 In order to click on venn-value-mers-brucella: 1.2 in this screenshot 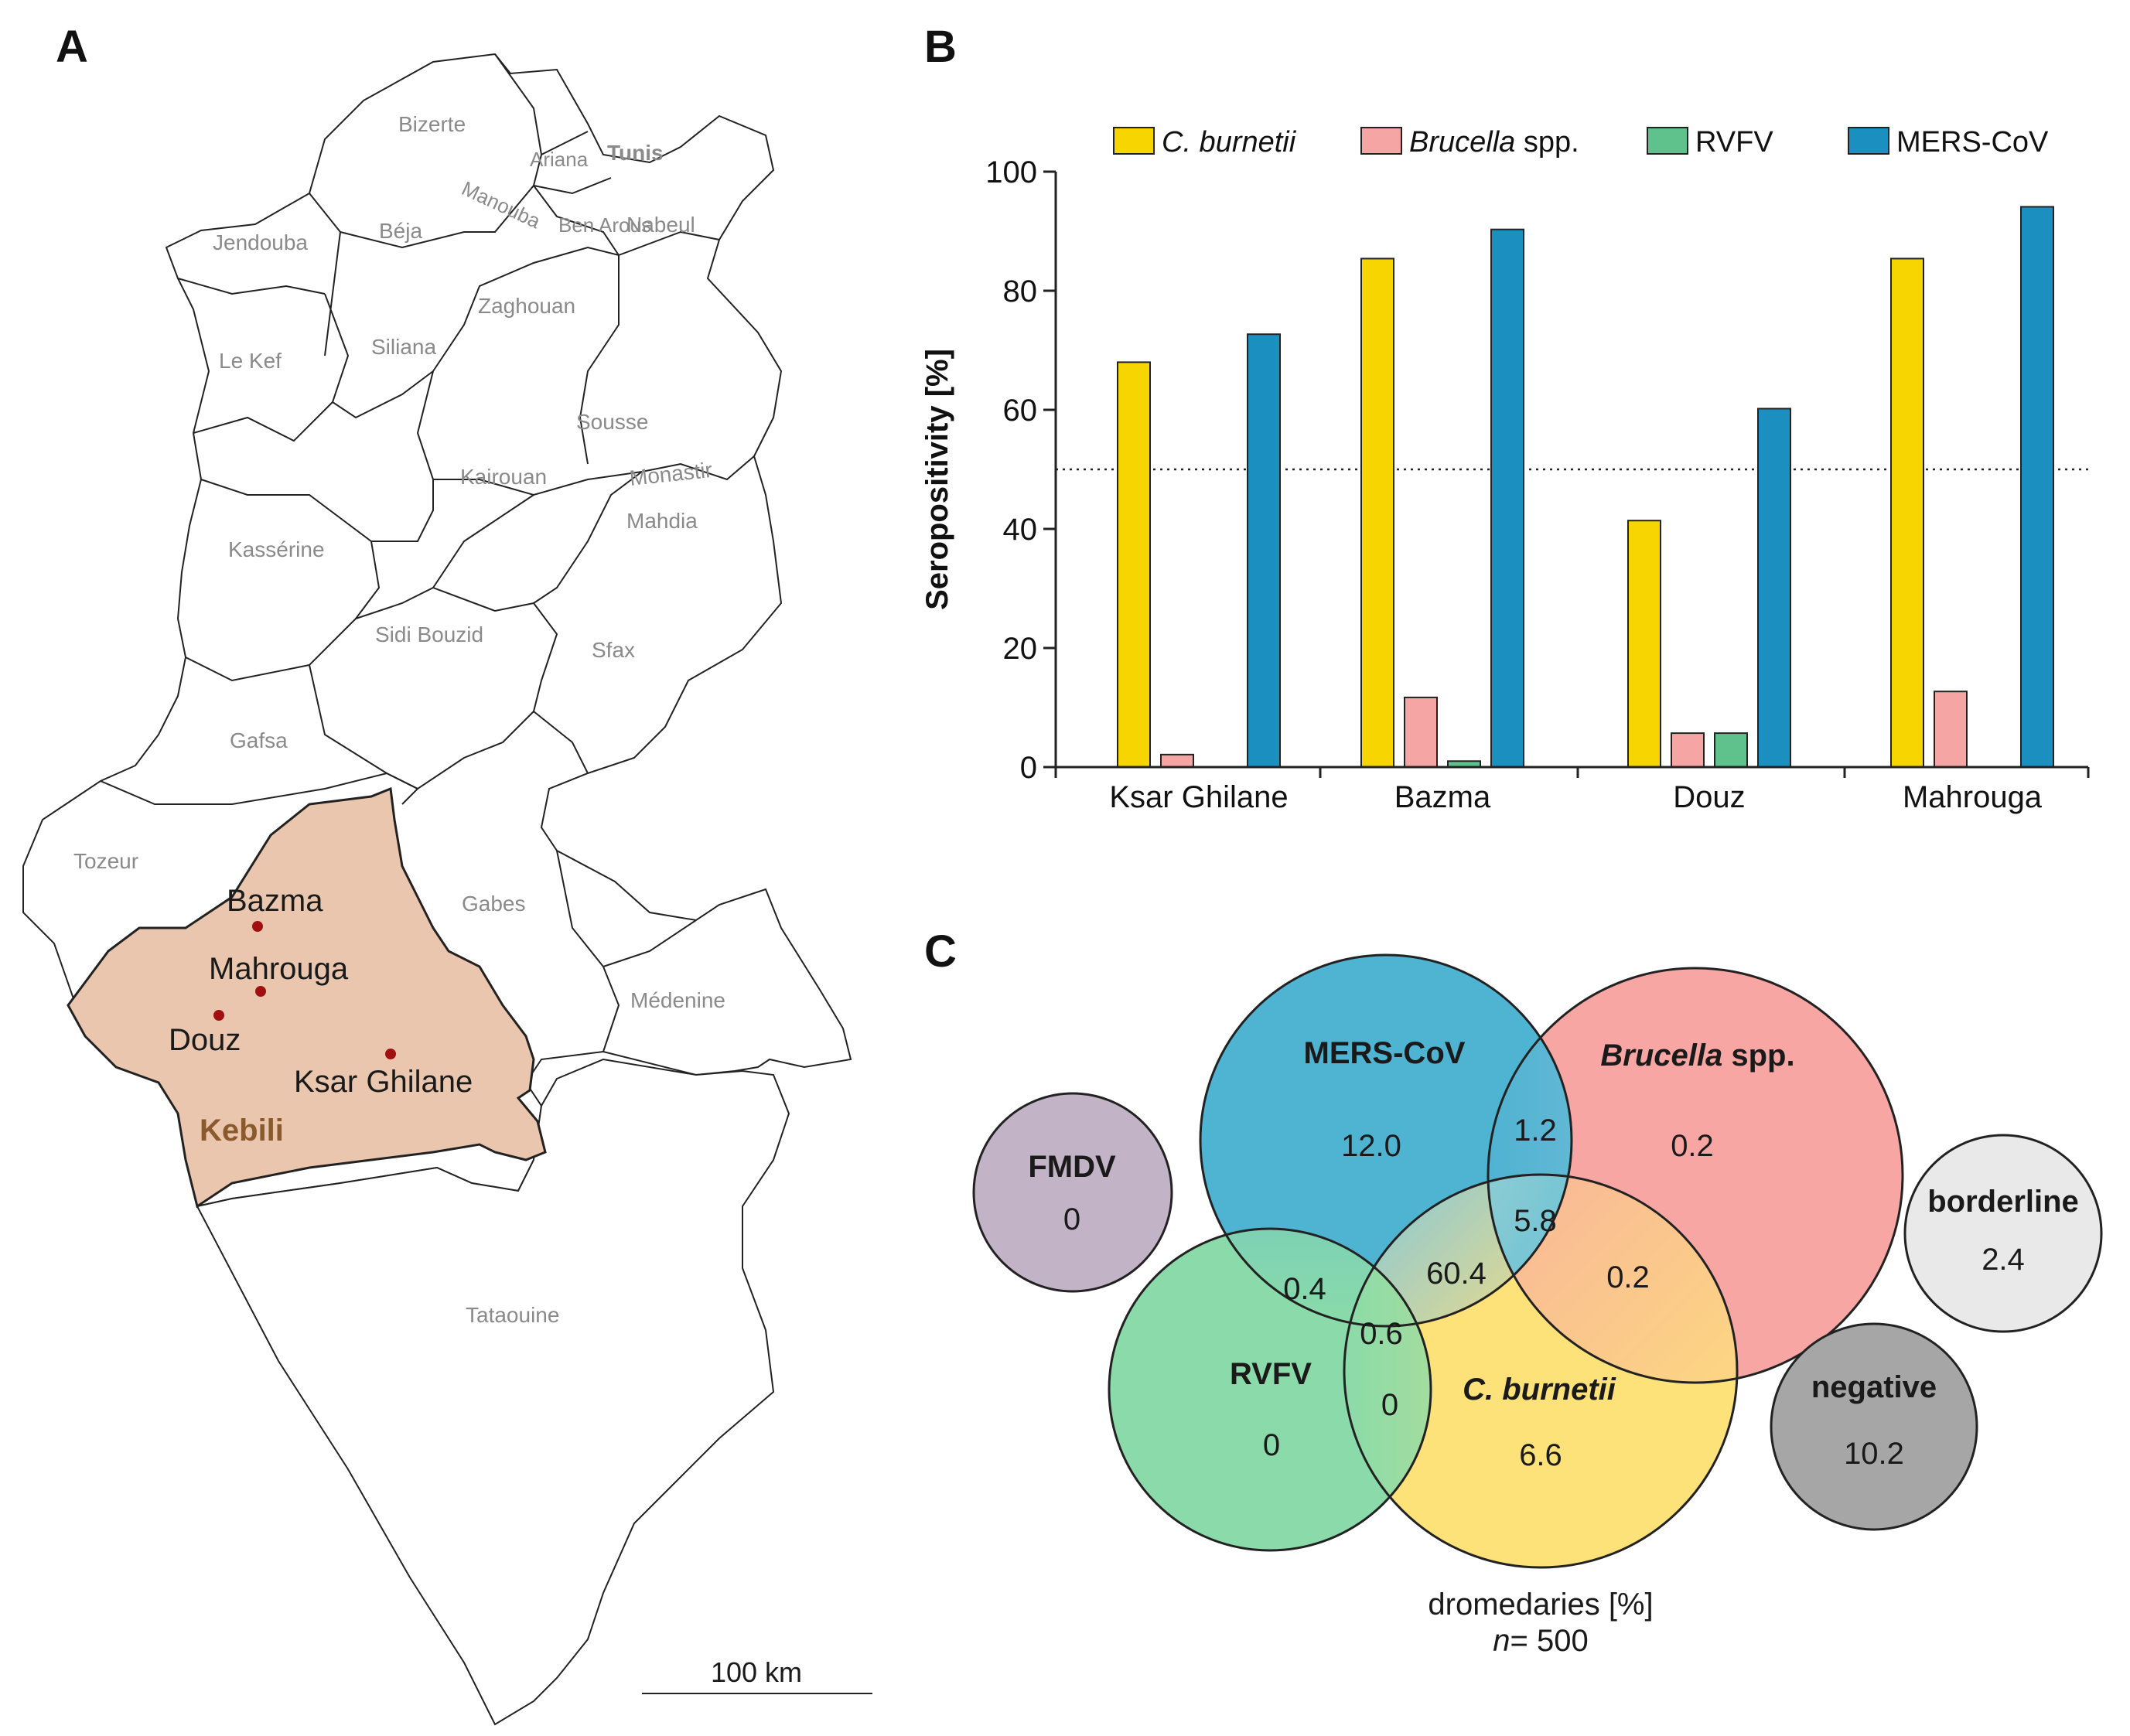, I will do `click(1535, 1131)`.